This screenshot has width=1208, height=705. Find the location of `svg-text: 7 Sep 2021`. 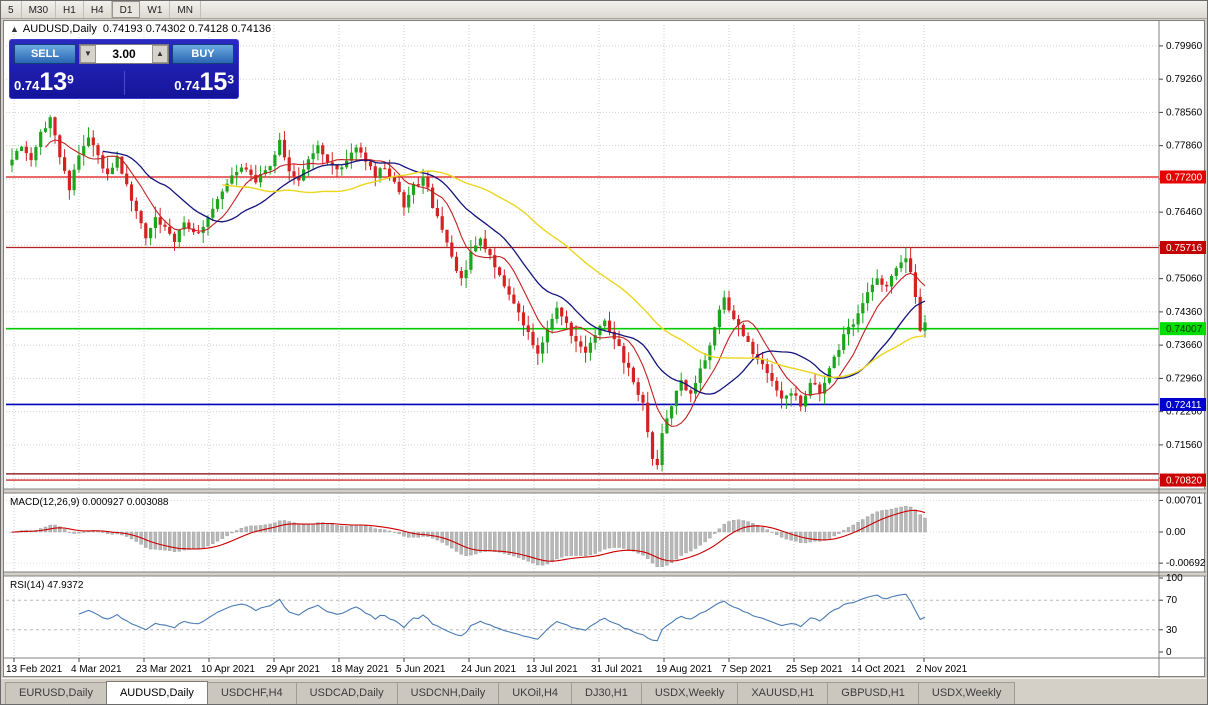

svg-text: 7 Sep 2021 is located at coordinates (747, 669).